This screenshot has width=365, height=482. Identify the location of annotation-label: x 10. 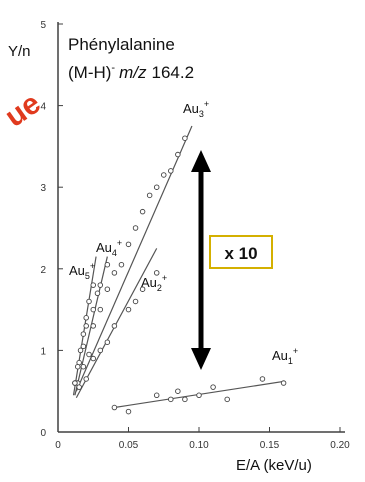
(240, 253).